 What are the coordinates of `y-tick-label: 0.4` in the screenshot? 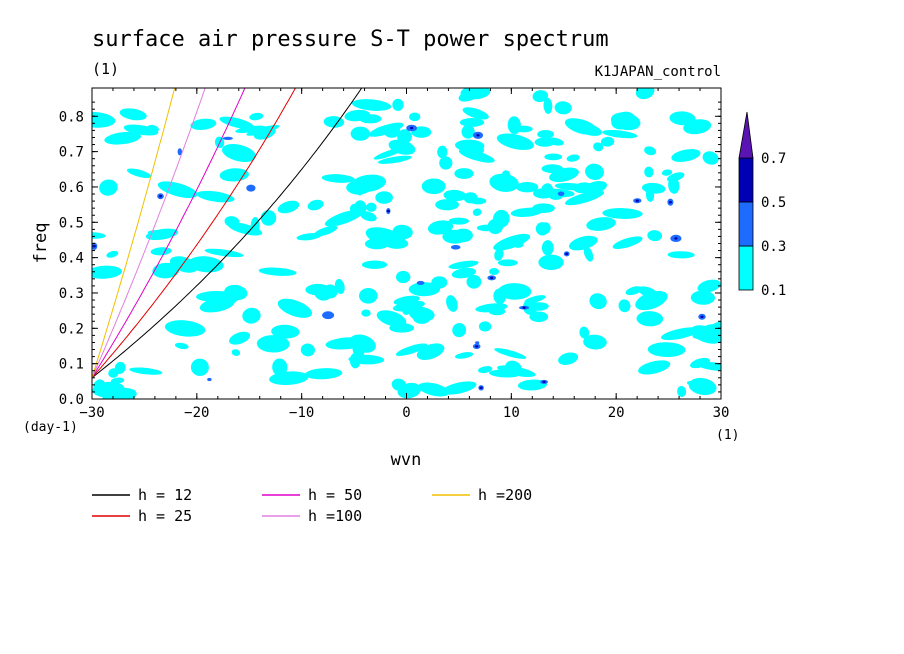 It's located at (71, 259).